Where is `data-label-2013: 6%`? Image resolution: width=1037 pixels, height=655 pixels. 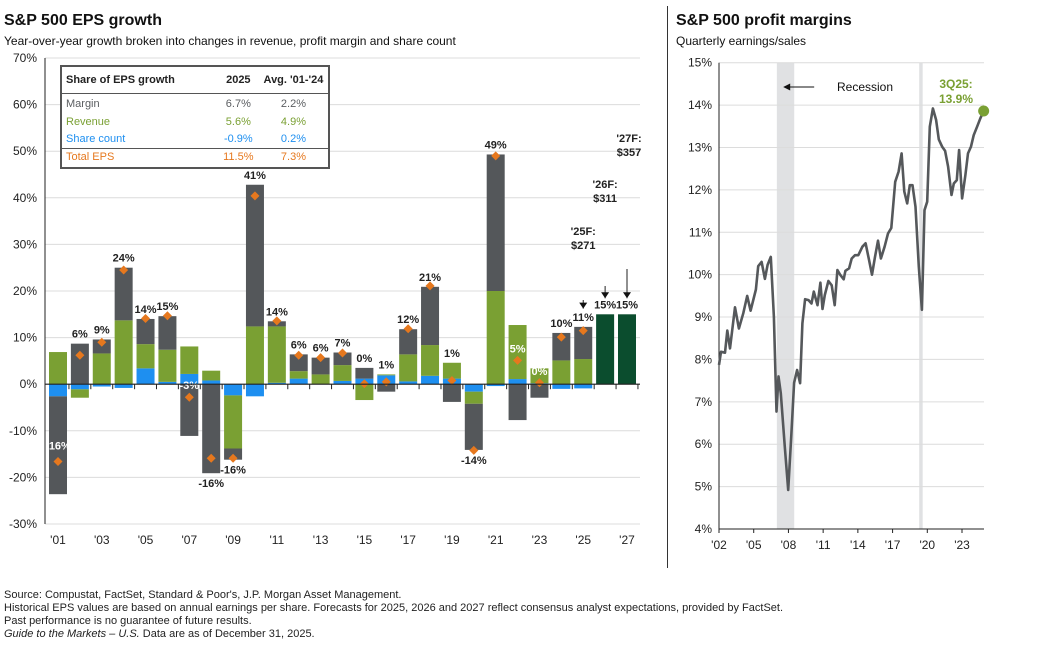
data-label-2013: 6% is located at coordinates (321, 349).